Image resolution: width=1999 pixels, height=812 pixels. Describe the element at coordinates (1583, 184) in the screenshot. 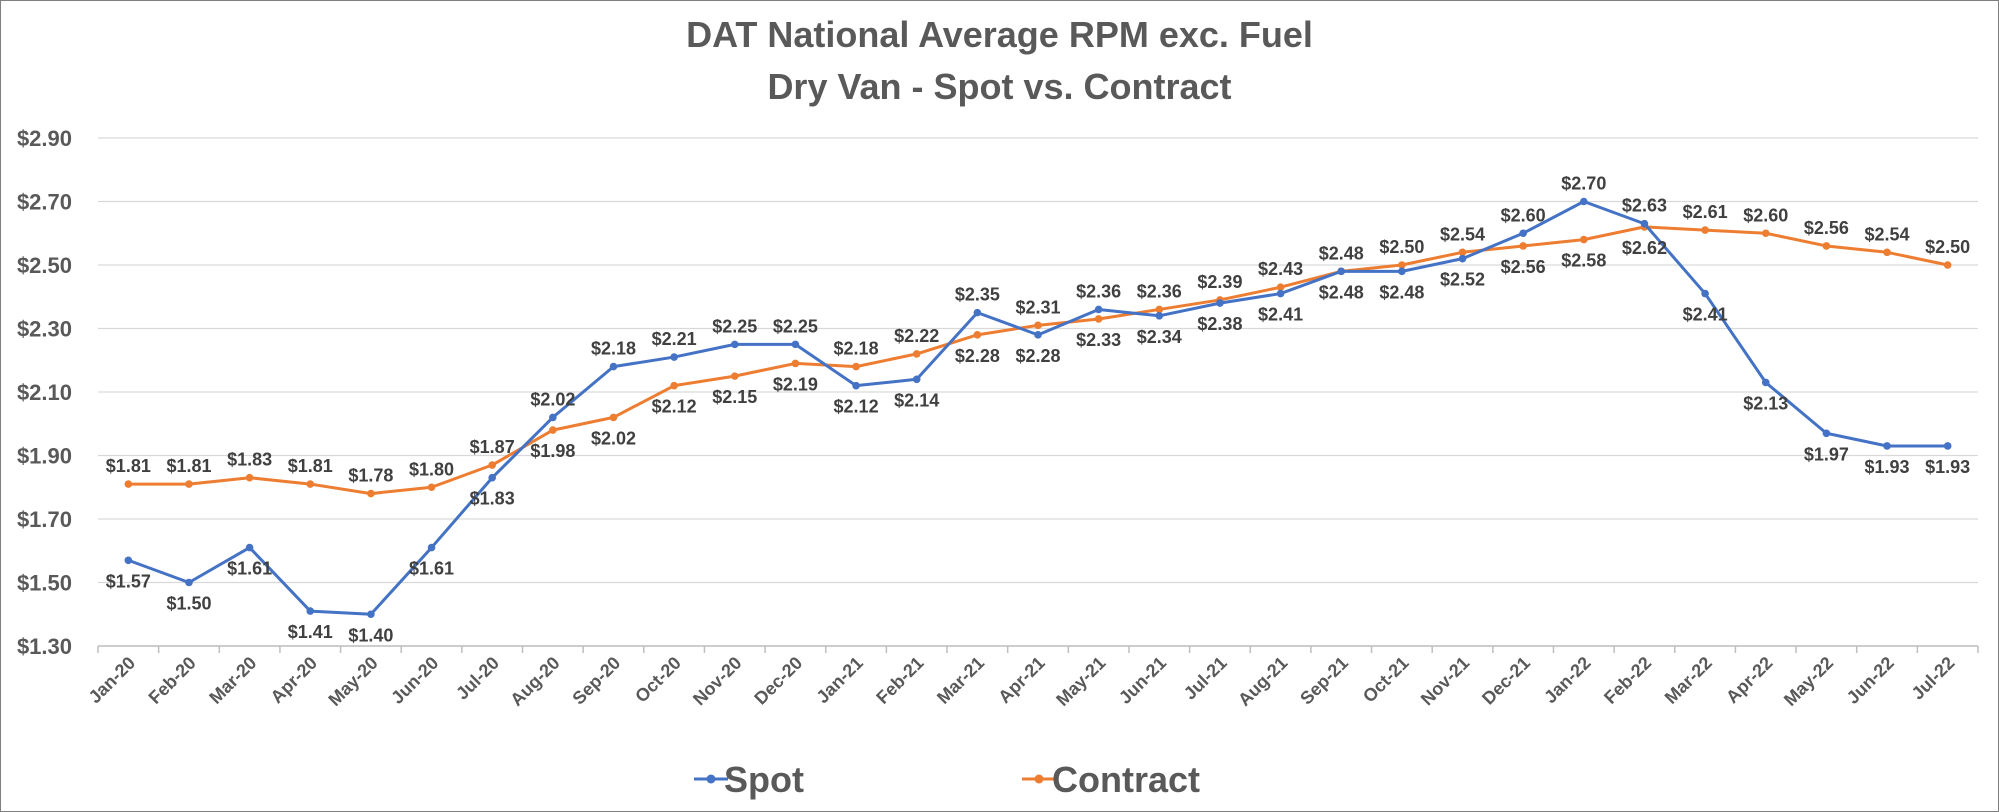

I see `data-label-spot: $2.70` at that location.